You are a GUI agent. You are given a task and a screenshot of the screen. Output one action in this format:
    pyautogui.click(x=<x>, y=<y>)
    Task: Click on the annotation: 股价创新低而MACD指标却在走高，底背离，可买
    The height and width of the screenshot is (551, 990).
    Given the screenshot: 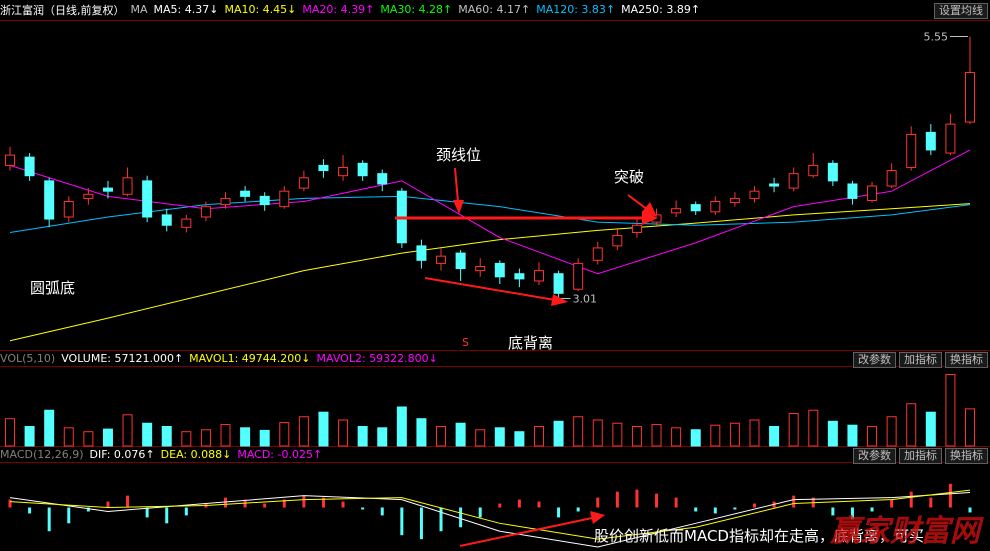 What is the action you would take?
    pyautogui.click(x=759, y=536)
    